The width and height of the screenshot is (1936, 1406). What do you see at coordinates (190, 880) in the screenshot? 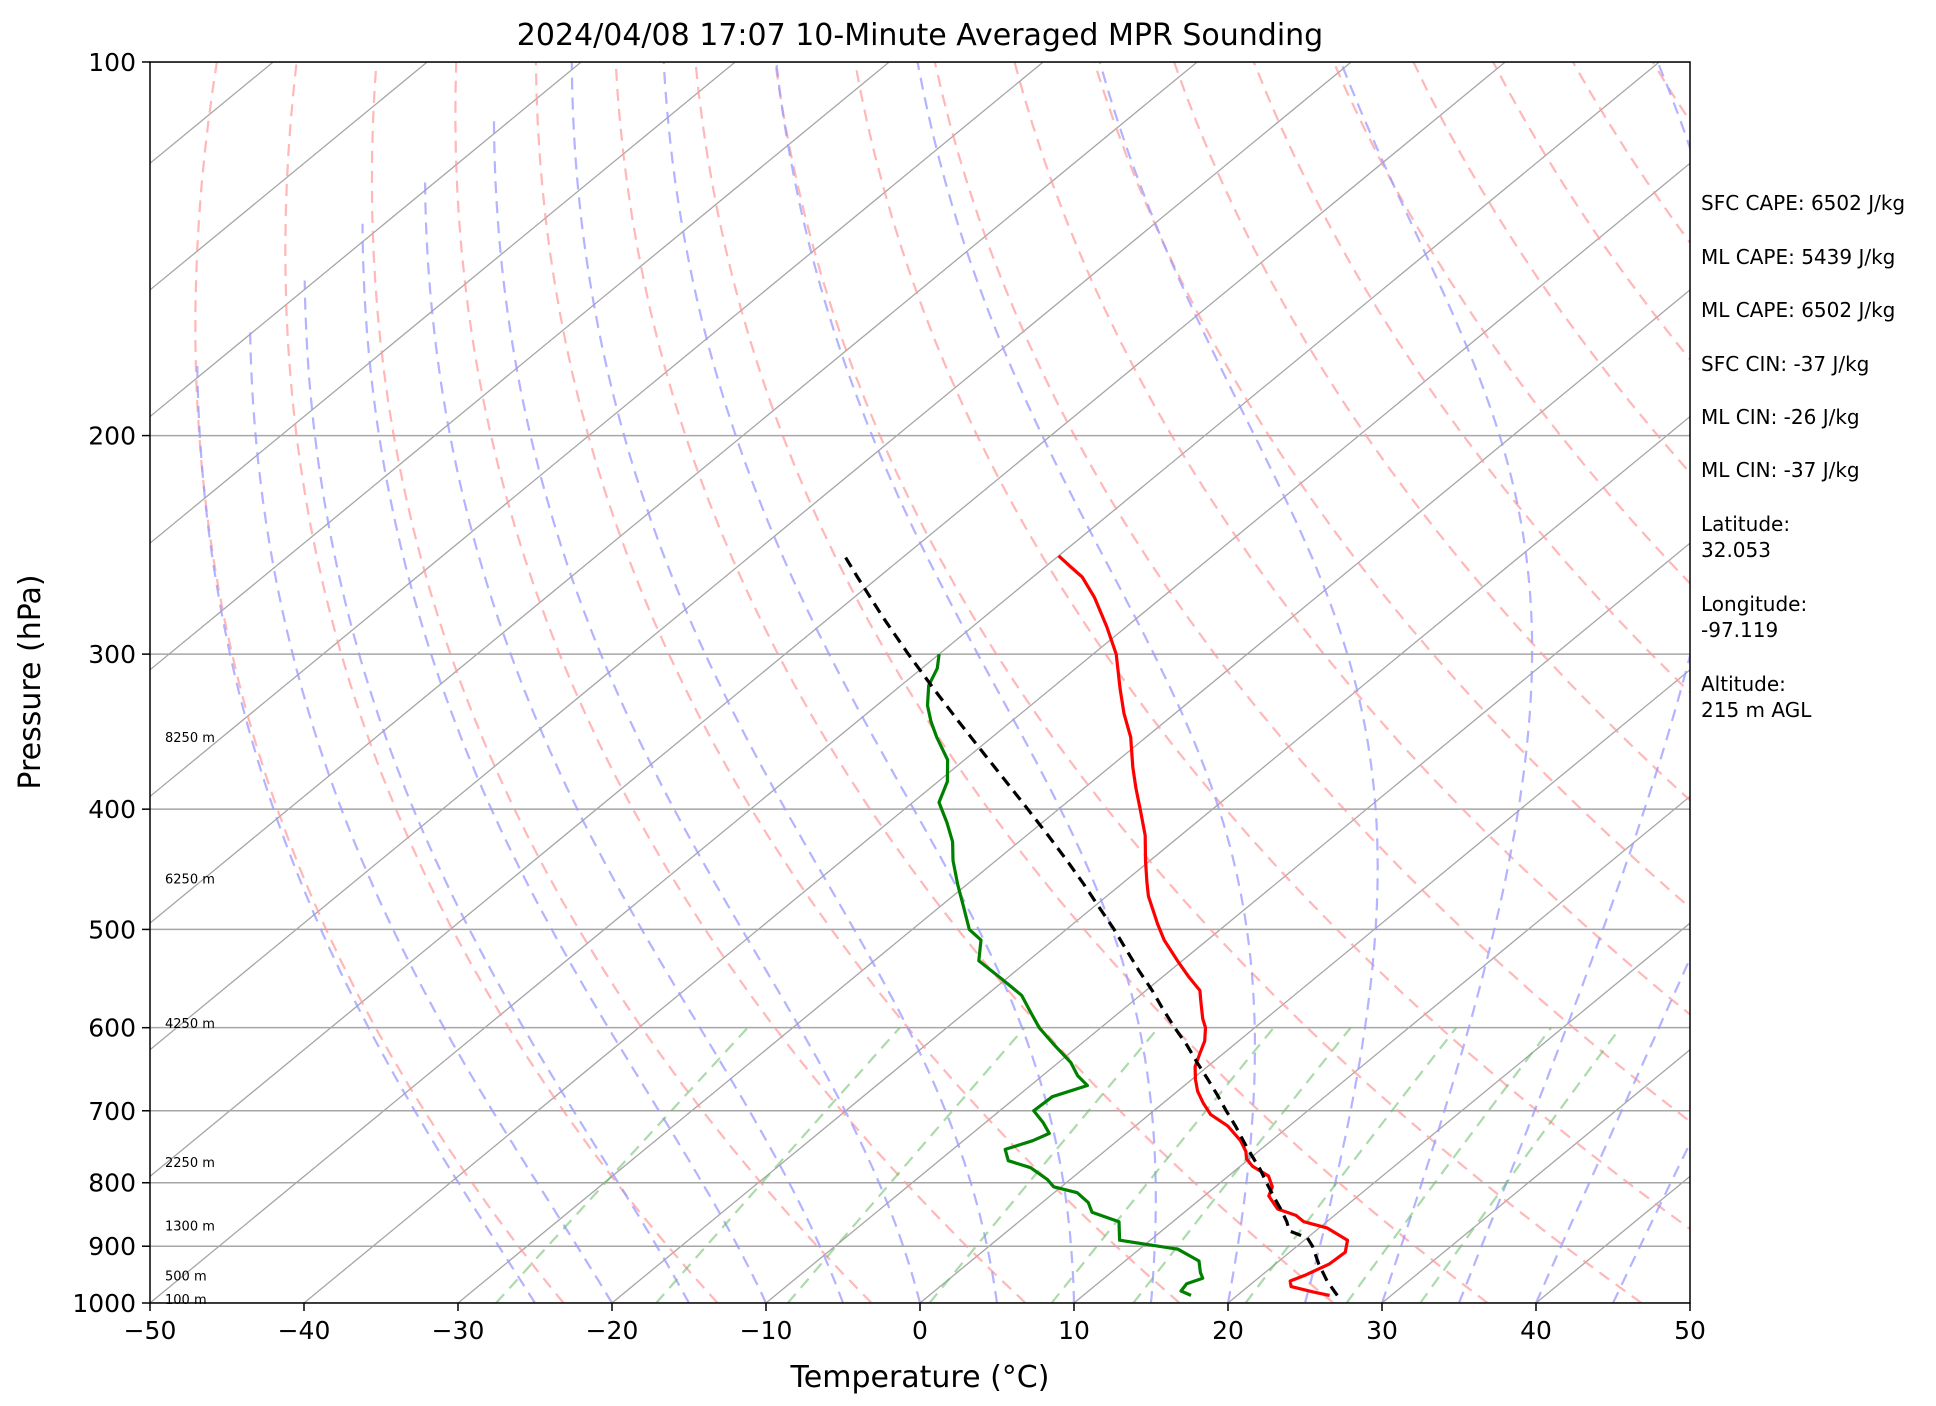
I see `height-label: 6250 m` at bounding box center [190, 880].